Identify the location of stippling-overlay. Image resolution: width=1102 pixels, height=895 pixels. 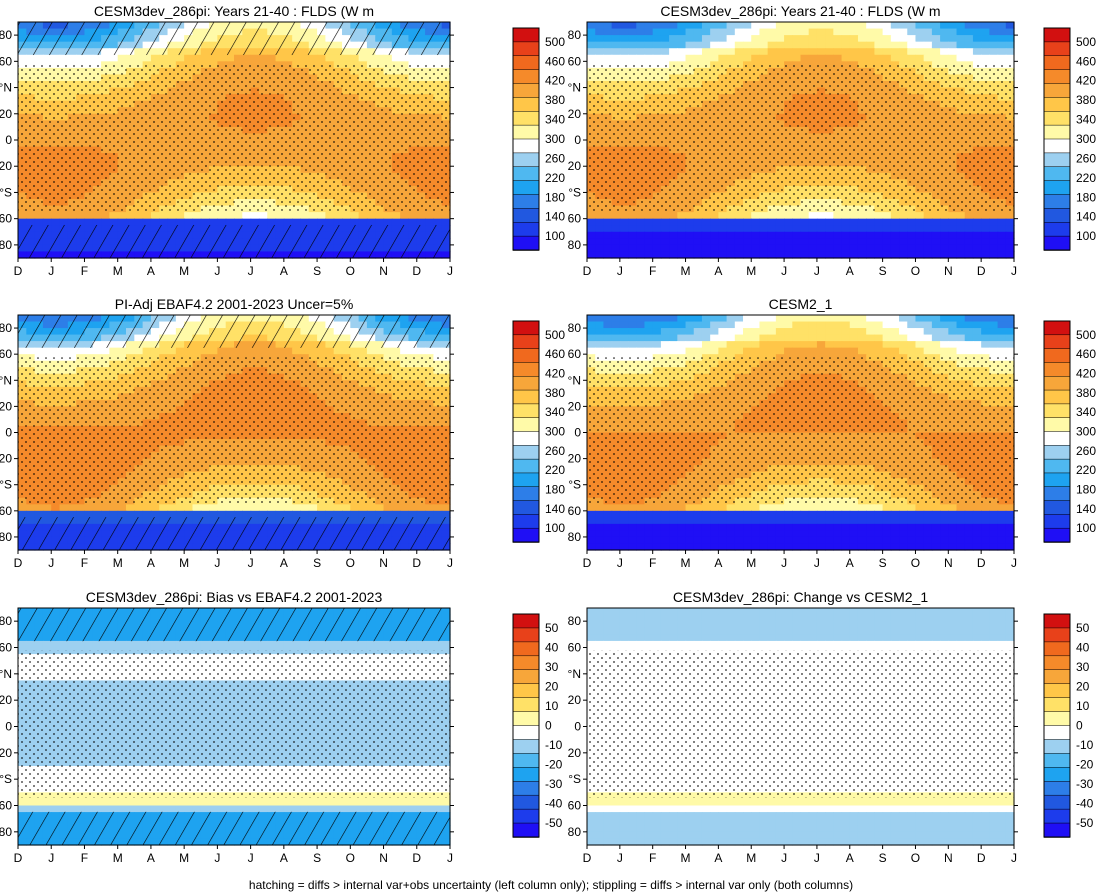
(234, 137).